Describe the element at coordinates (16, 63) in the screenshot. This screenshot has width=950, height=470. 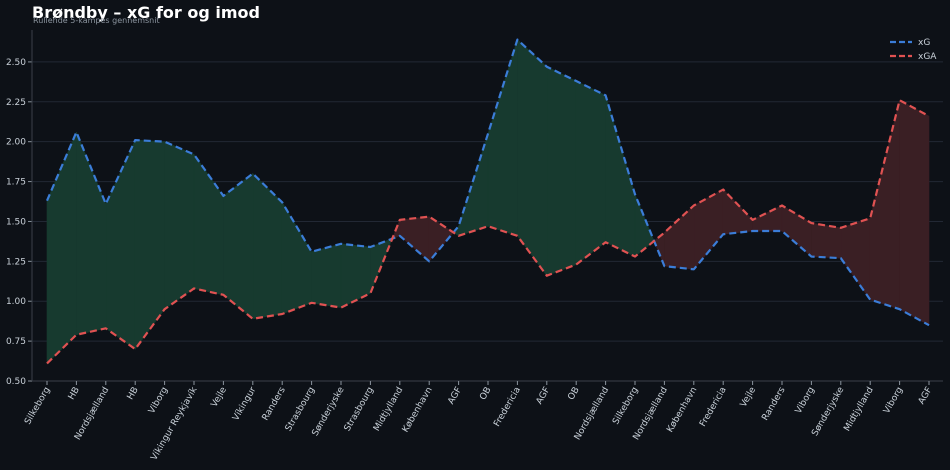
I see `y-tick-label: 2.50` at that location.